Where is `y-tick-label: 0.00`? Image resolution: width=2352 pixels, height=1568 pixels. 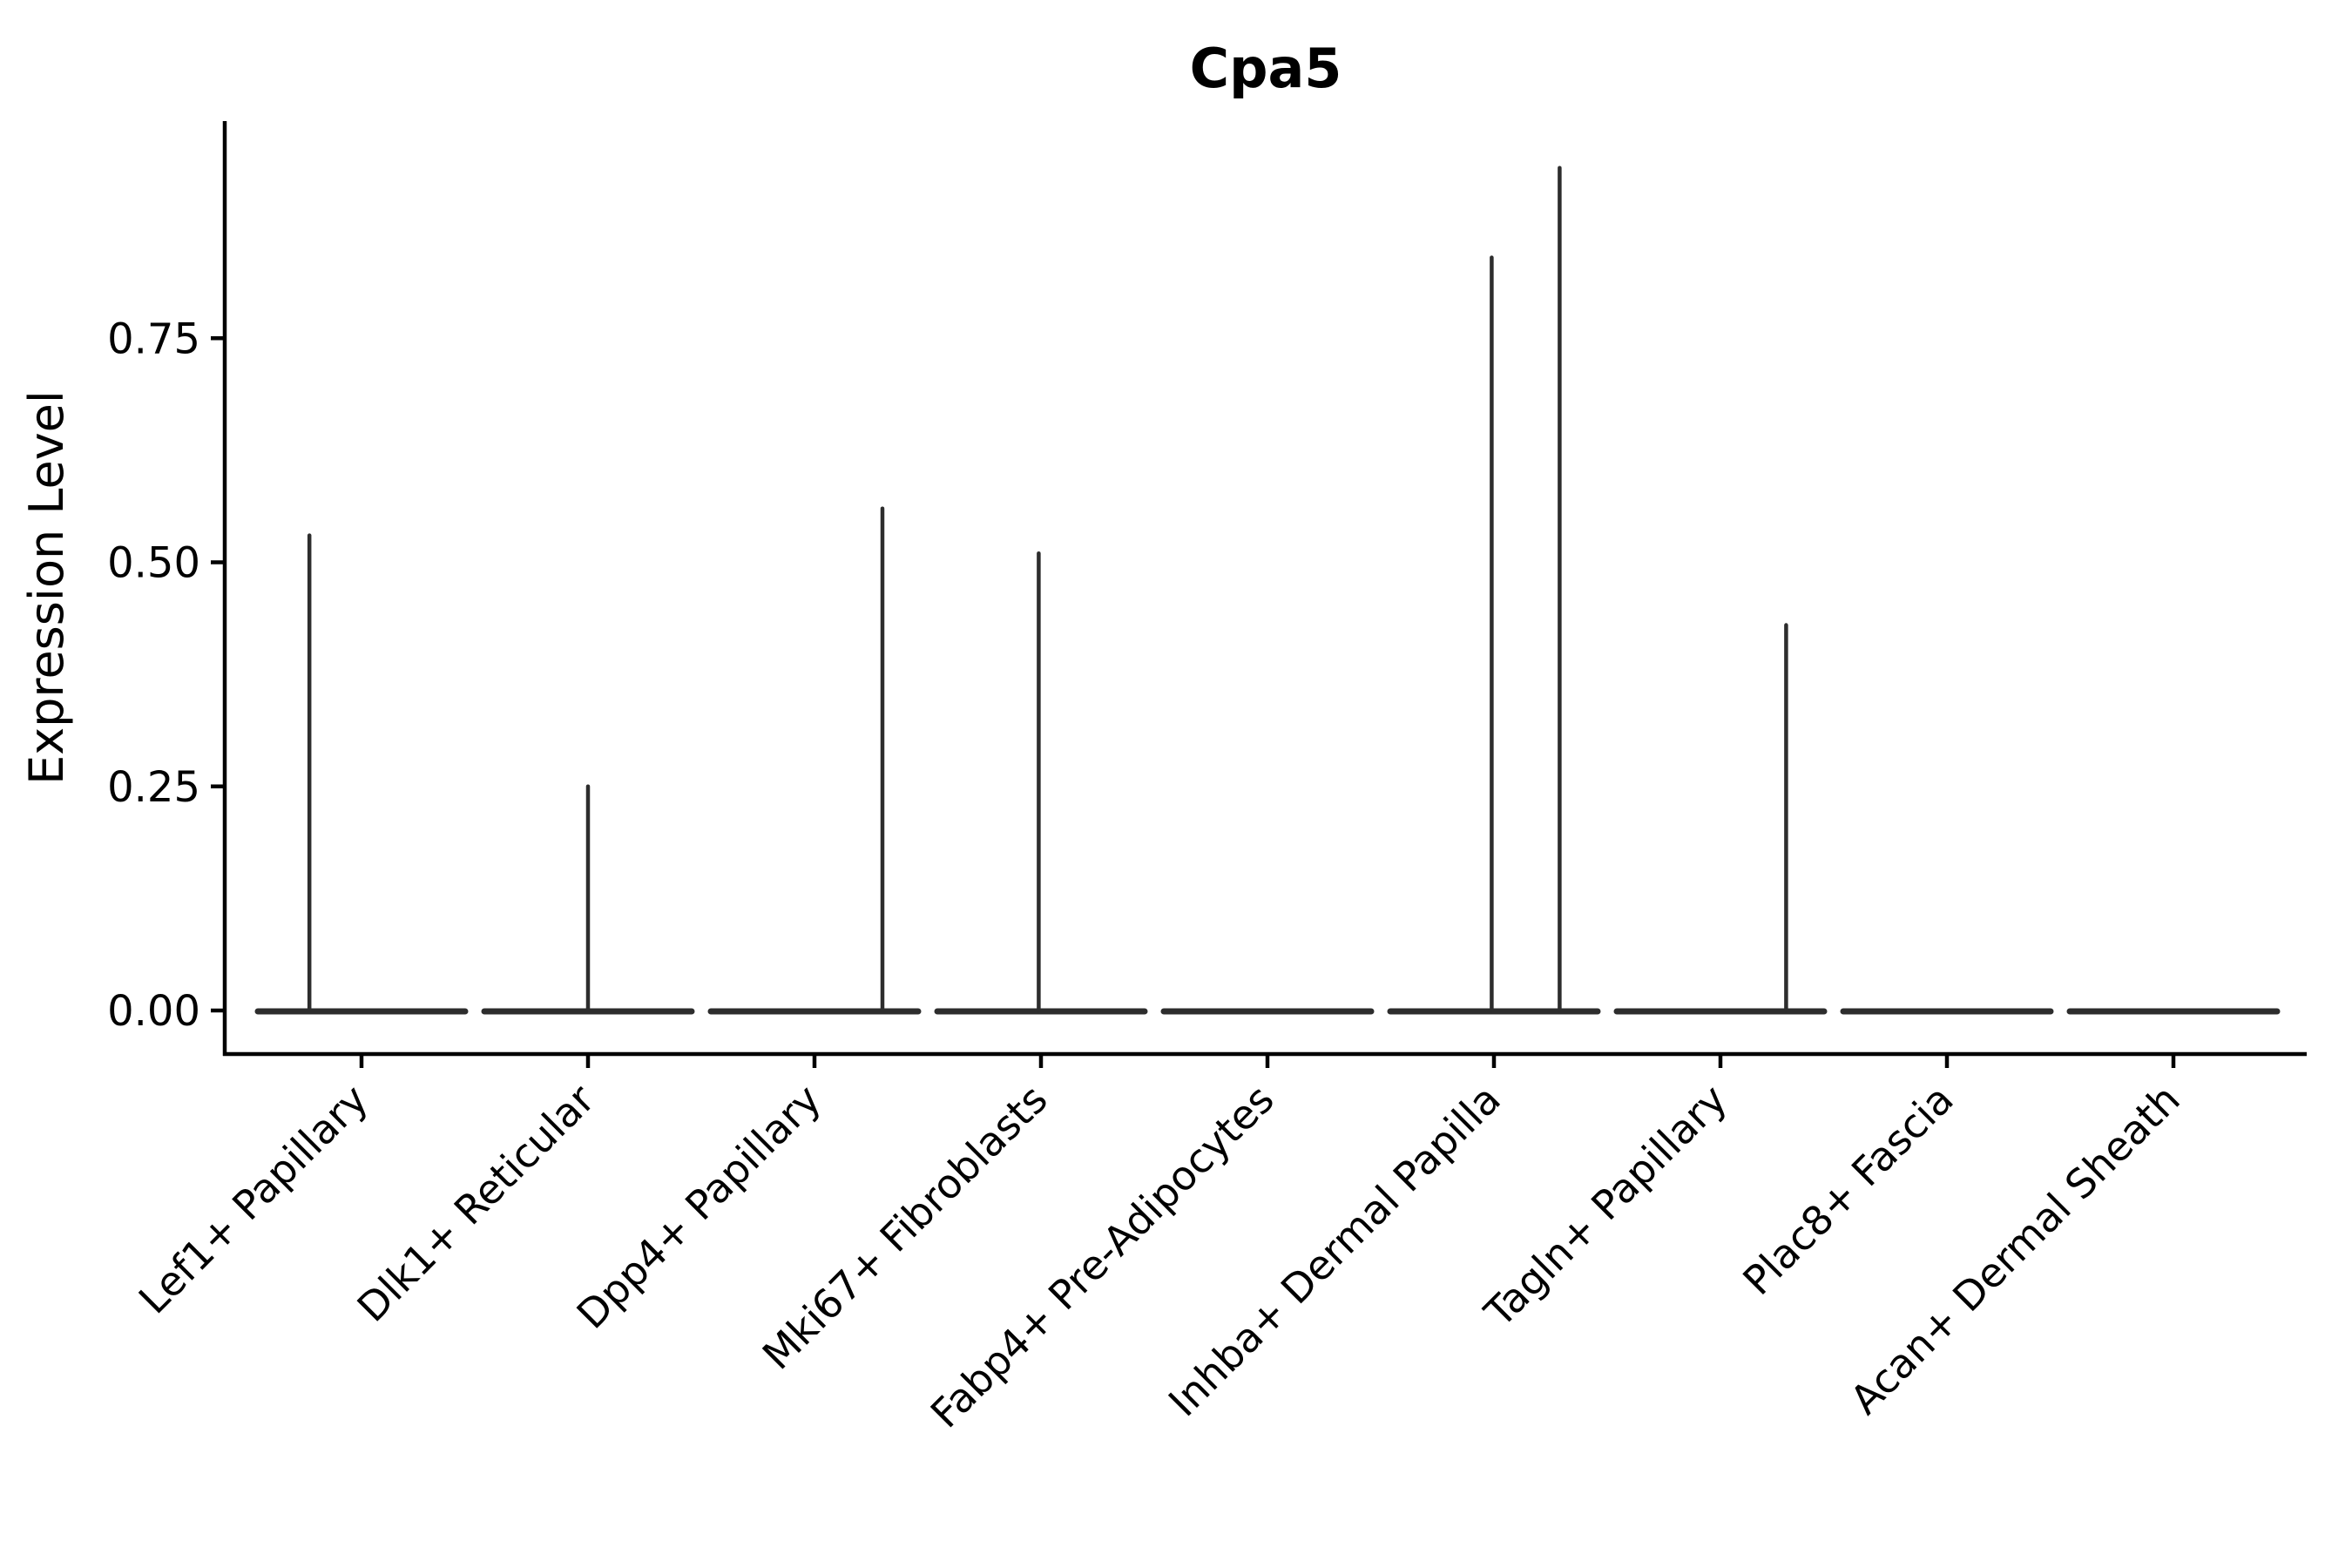
y-tick-label: 0.00 is located at coordinates (153, 1012).